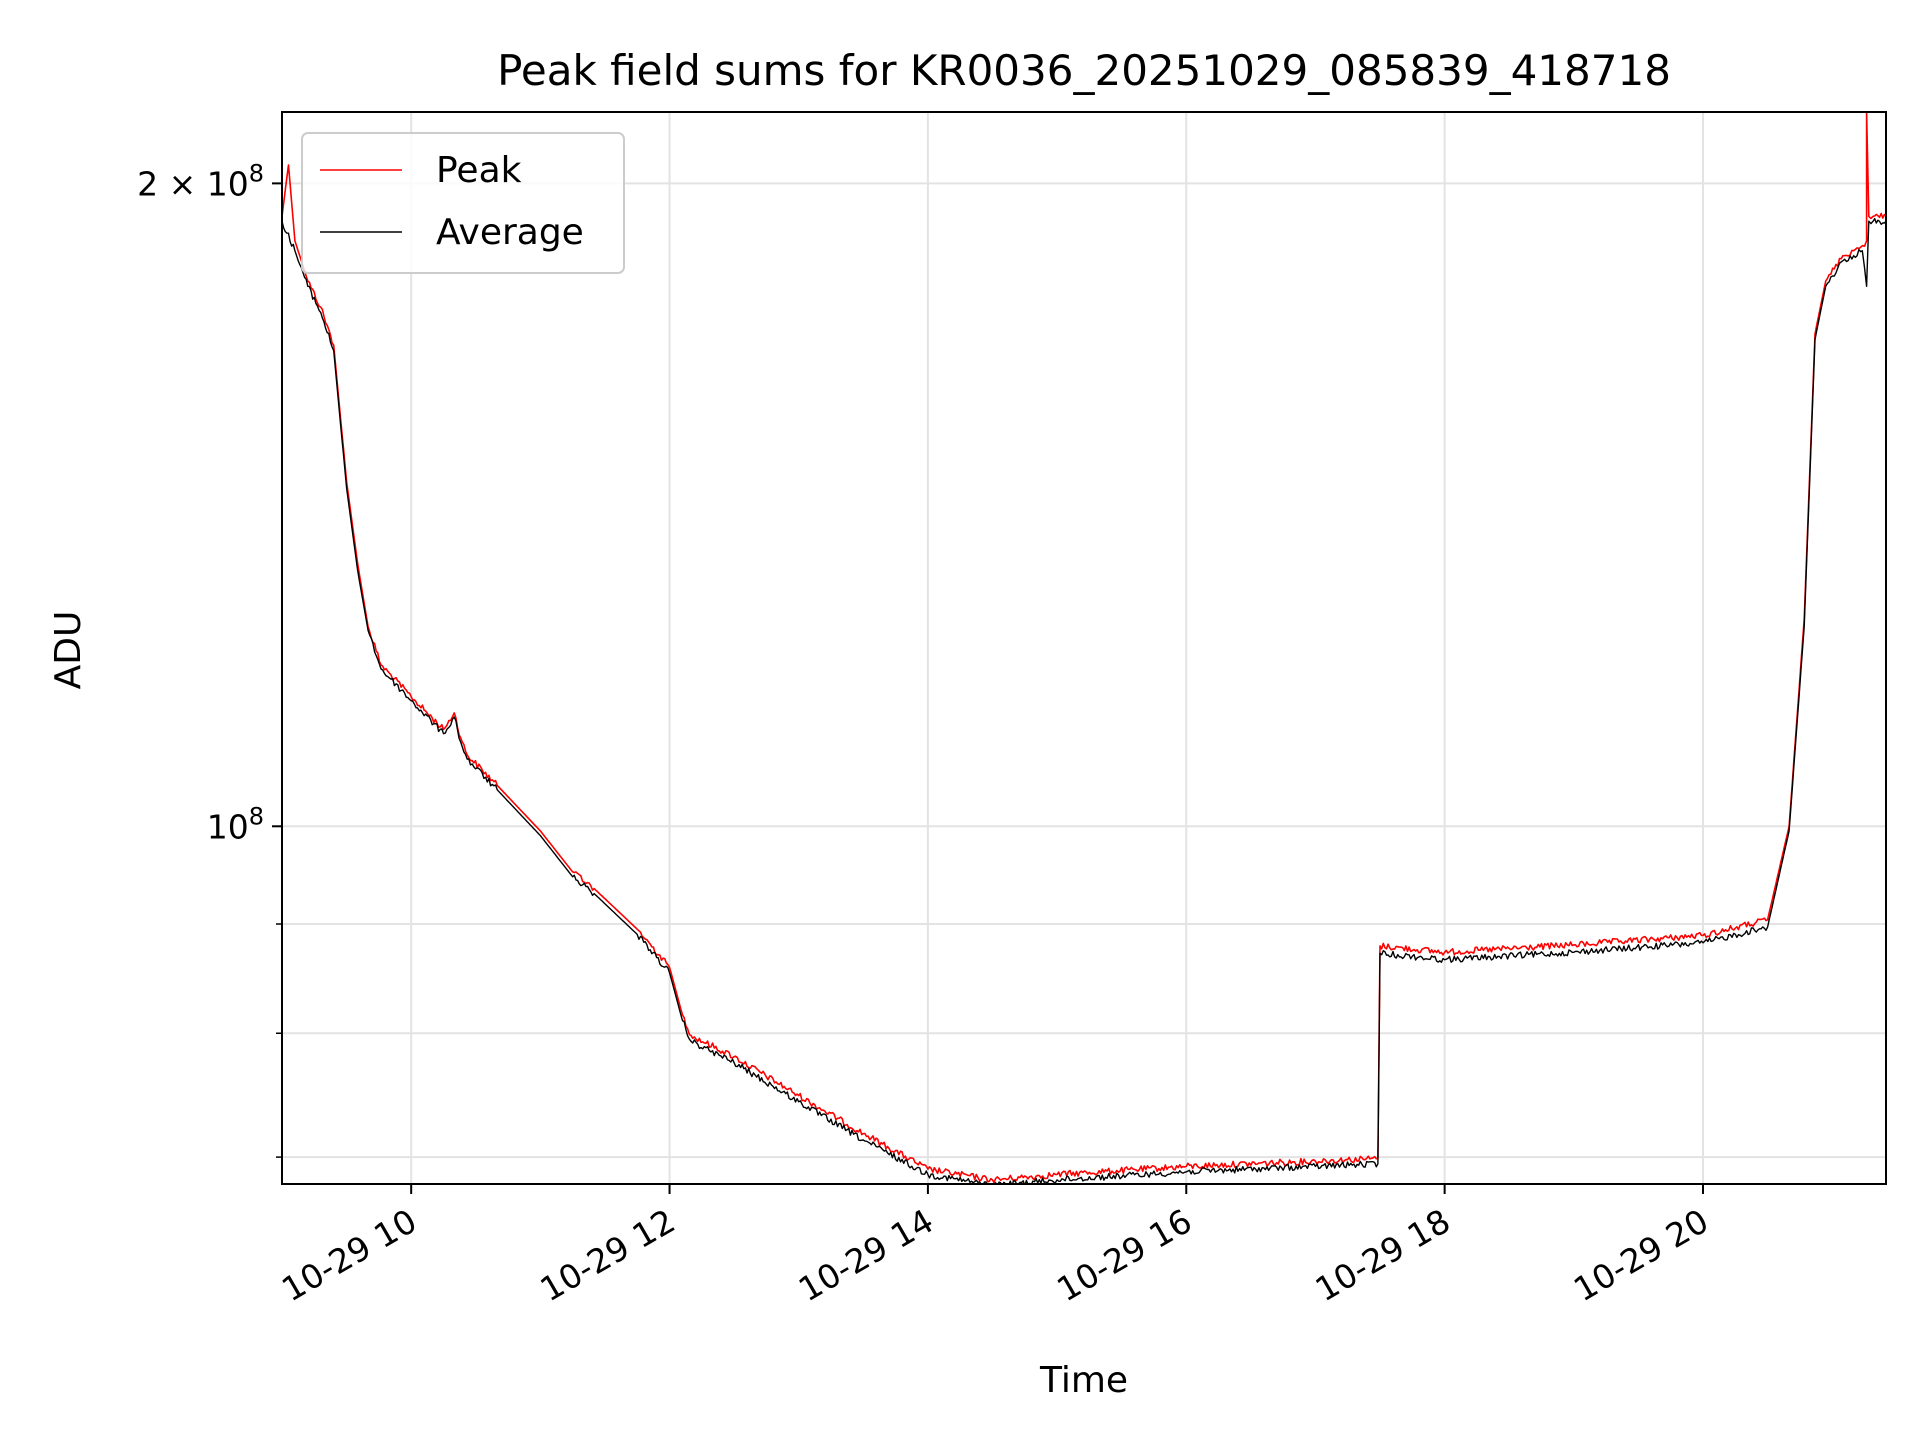  What do you see at coordinates (510, 232) in the screenshot?
I see `legend-label-average: Average` at bounding box center [510, 232].